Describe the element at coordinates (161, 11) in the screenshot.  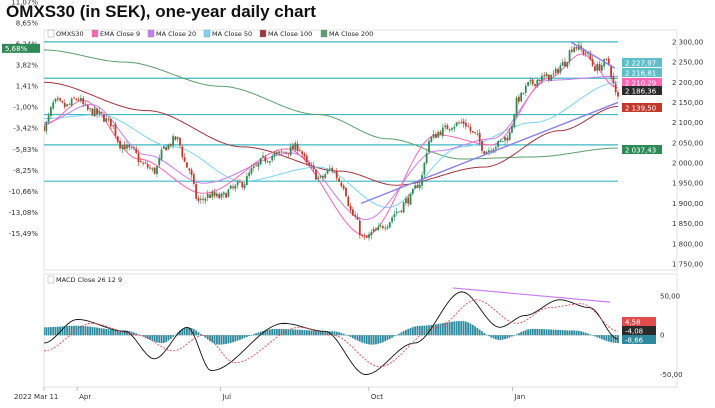
I see `chart-title: OMXS30 (in SEK), one-year daily chart` at that location.